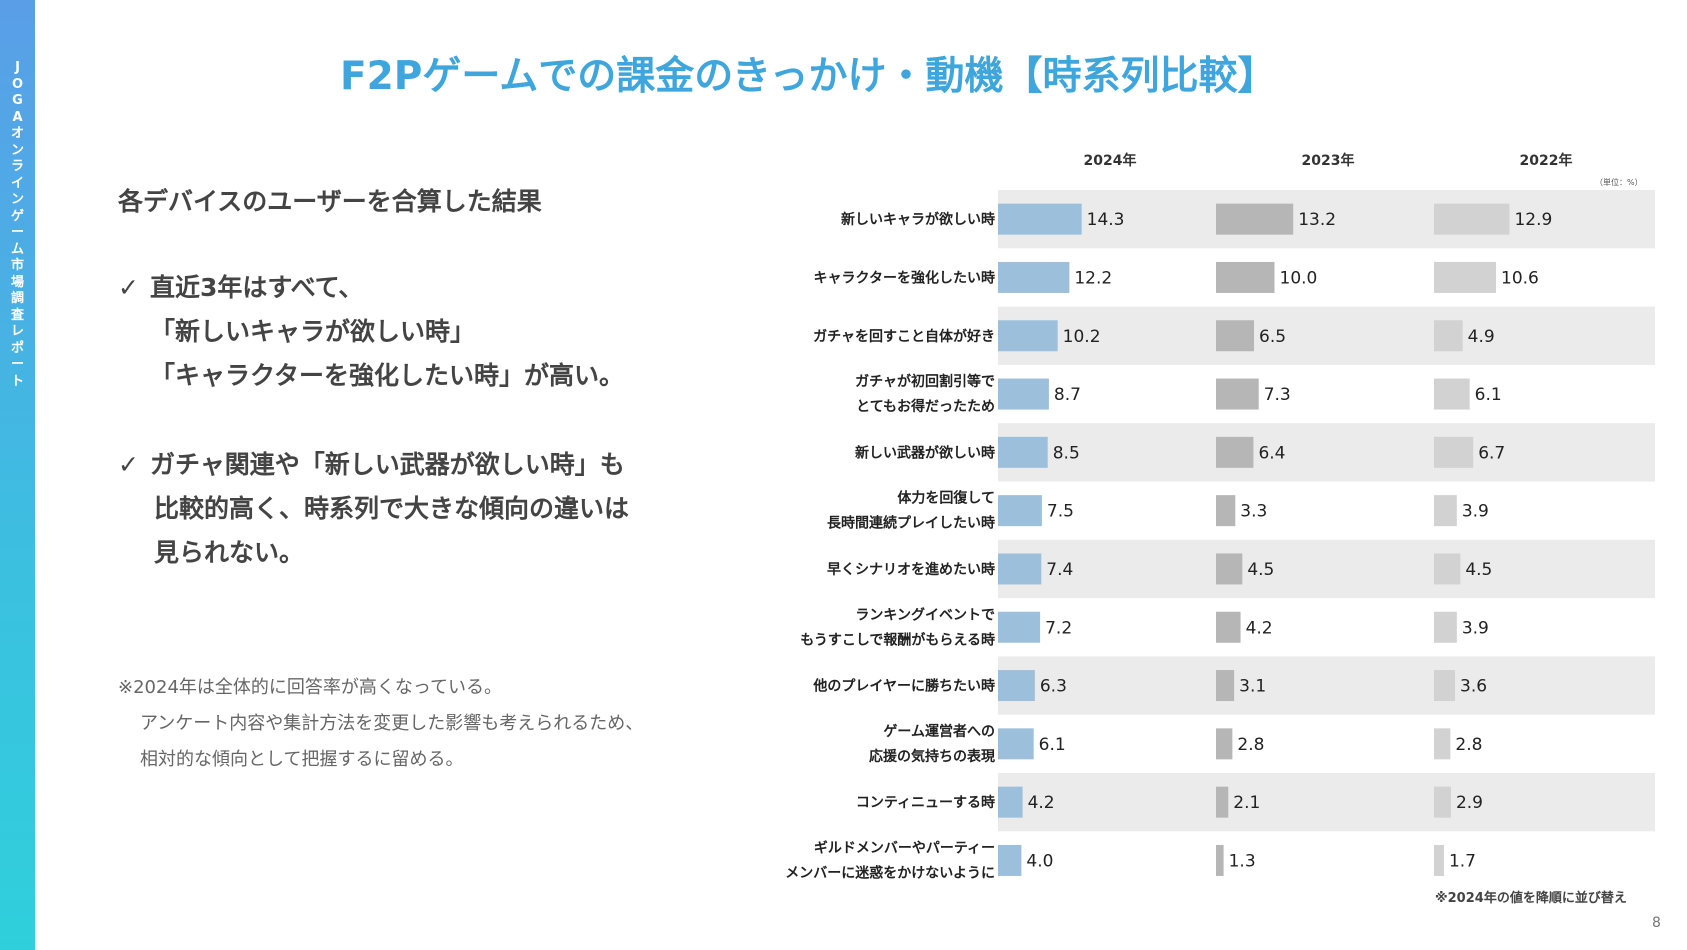 This screenshot has height=950, width=1687. What do you see at coordinates (897, 639) in the screenshot?
I see `category-label: もうすこしで報酬がもらえる時` at bounding box center [897, 639].